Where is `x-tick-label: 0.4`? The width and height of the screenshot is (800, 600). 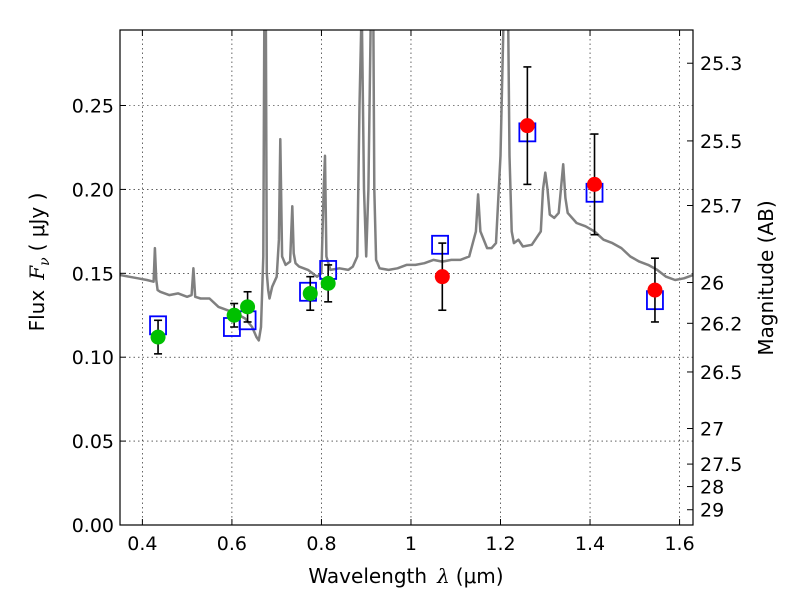
x-tick-label: 0.4 is located at coordinates (142, 544).